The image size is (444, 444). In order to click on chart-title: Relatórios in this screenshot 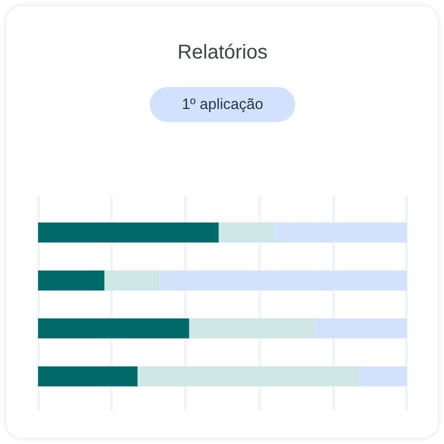, I will do `click(222, 53)`.